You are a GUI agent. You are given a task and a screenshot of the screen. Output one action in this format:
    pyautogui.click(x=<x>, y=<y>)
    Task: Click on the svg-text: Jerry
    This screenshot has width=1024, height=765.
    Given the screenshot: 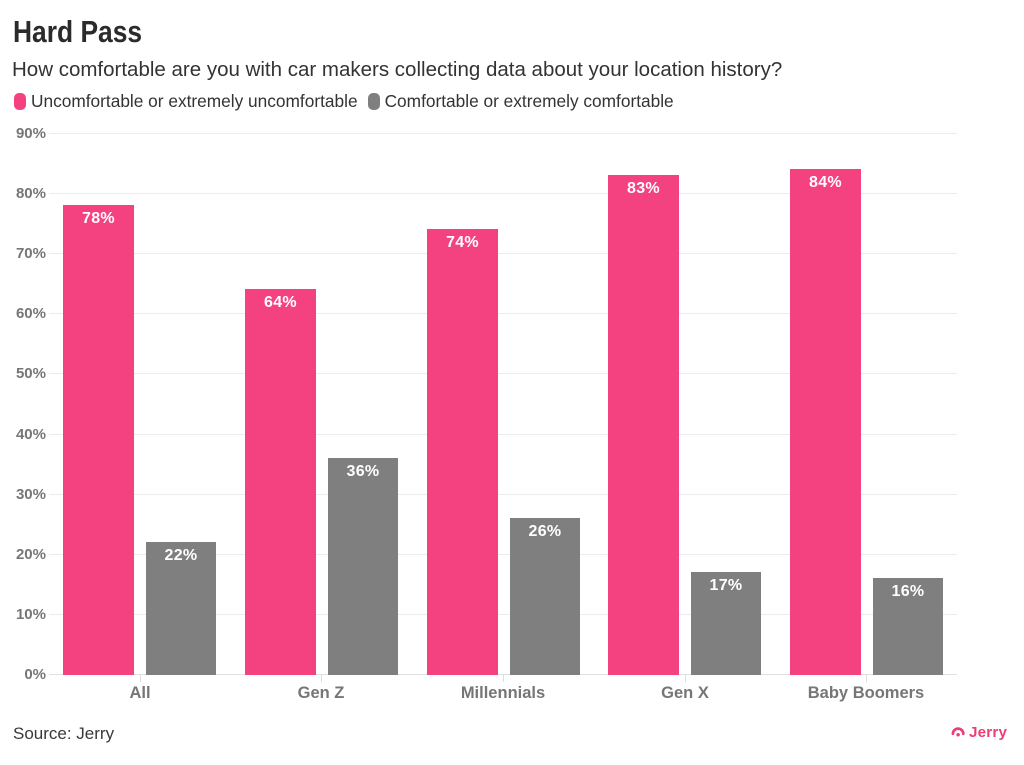 What is the action you would take?
    pyautogui.click(x=988, y=732)
    